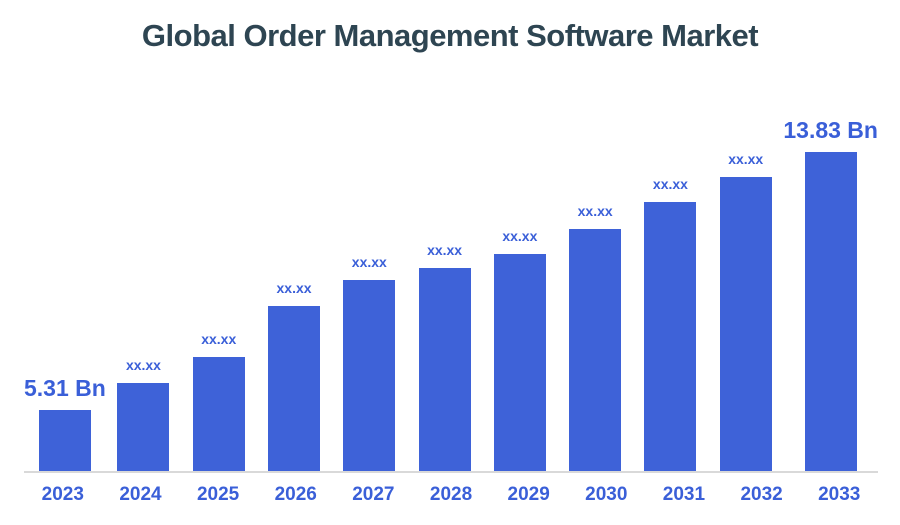 The image size is (900, 525). Describe the element at coordinates (519, 362) in the screenshot. I see `bar-2029` at that location.